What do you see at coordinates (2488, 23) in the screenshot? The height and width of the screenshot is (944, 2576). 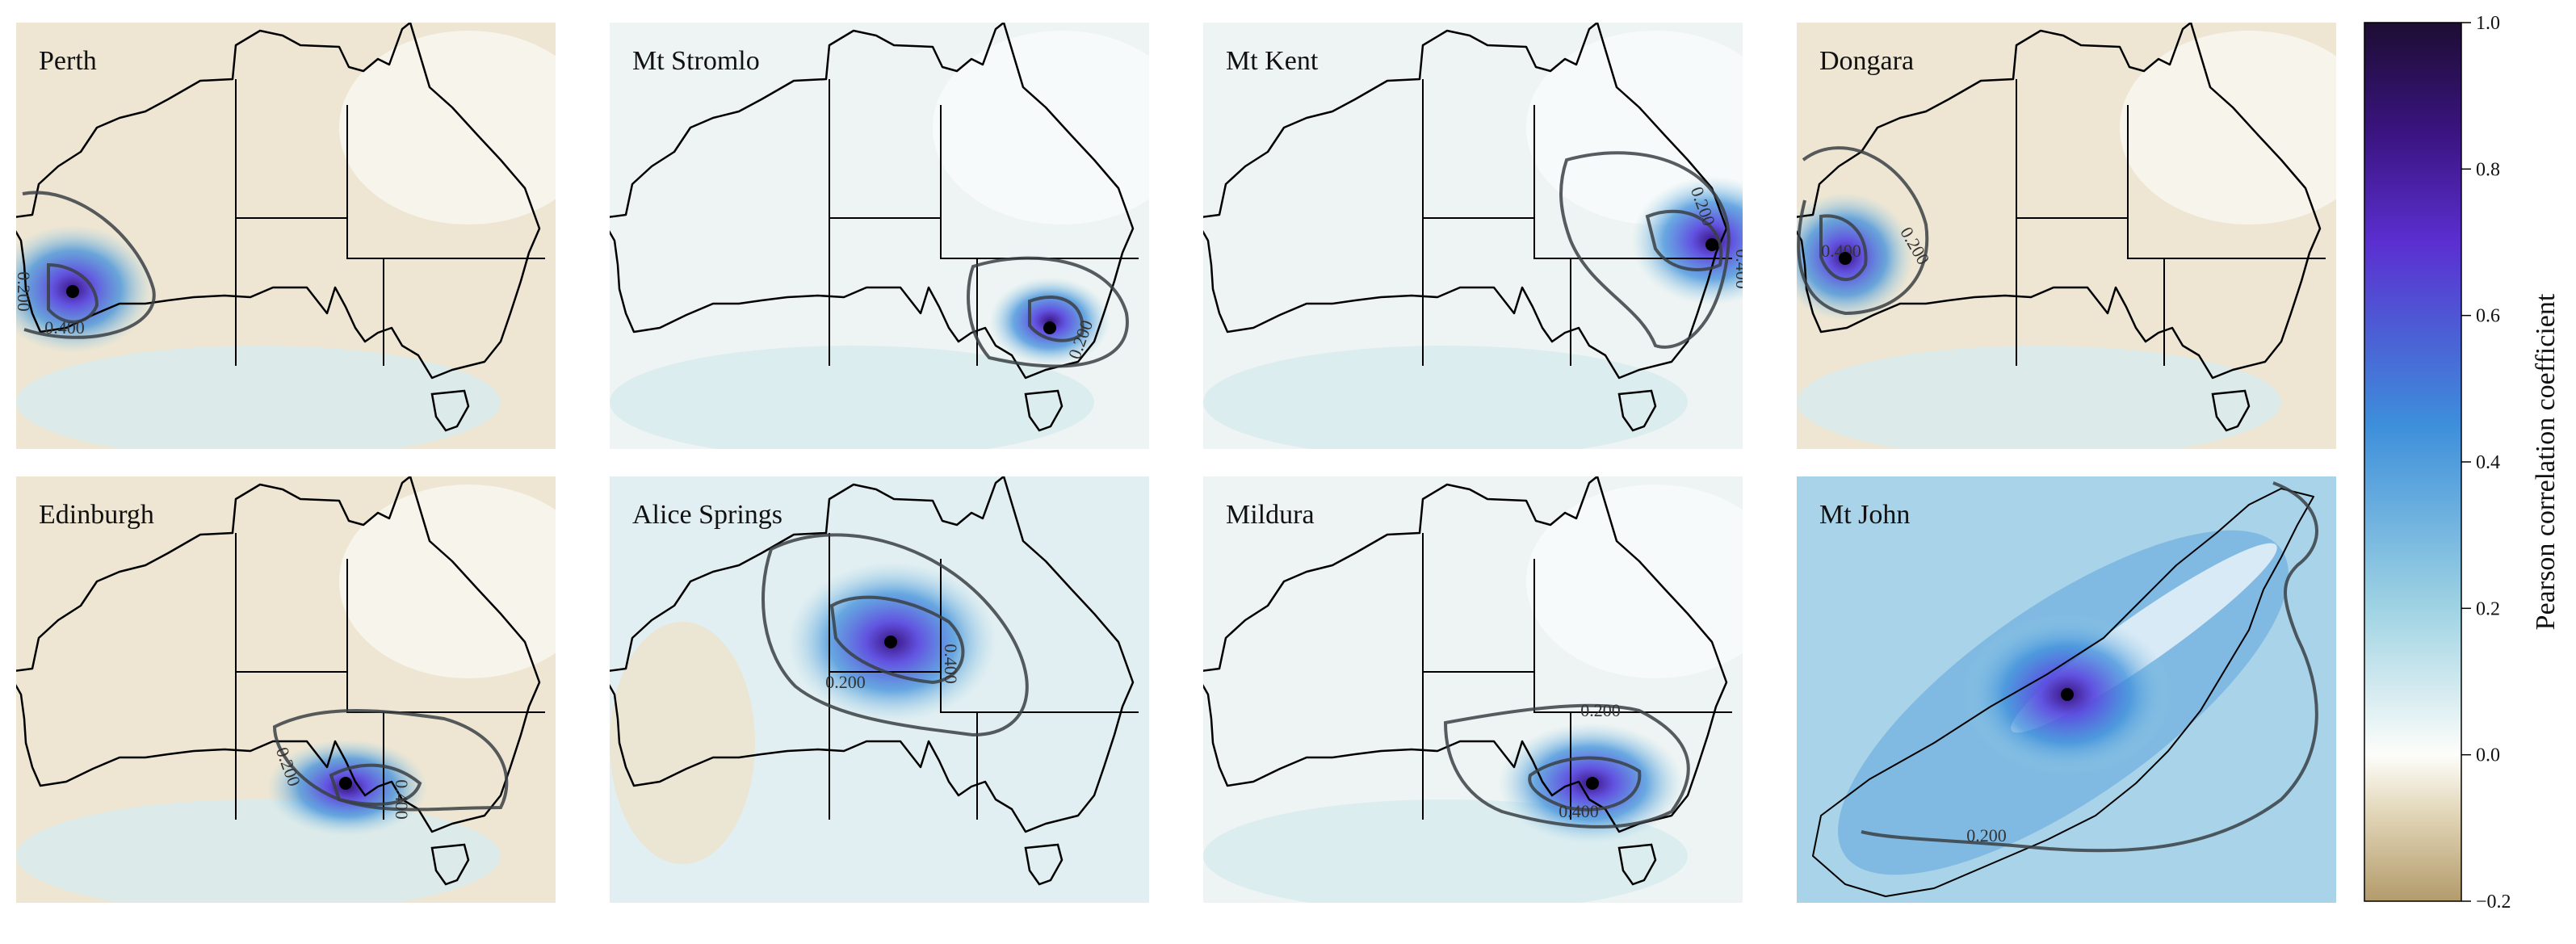 I see `colorbar-tick-label: 1.0` at bounding box center [2488, 23].